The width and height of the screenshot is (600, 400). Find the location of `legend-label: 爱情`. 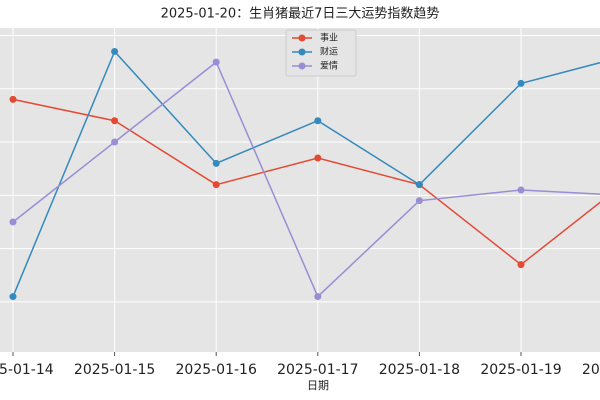

legend-label: 爱情 is located at coordinates (329, 66).